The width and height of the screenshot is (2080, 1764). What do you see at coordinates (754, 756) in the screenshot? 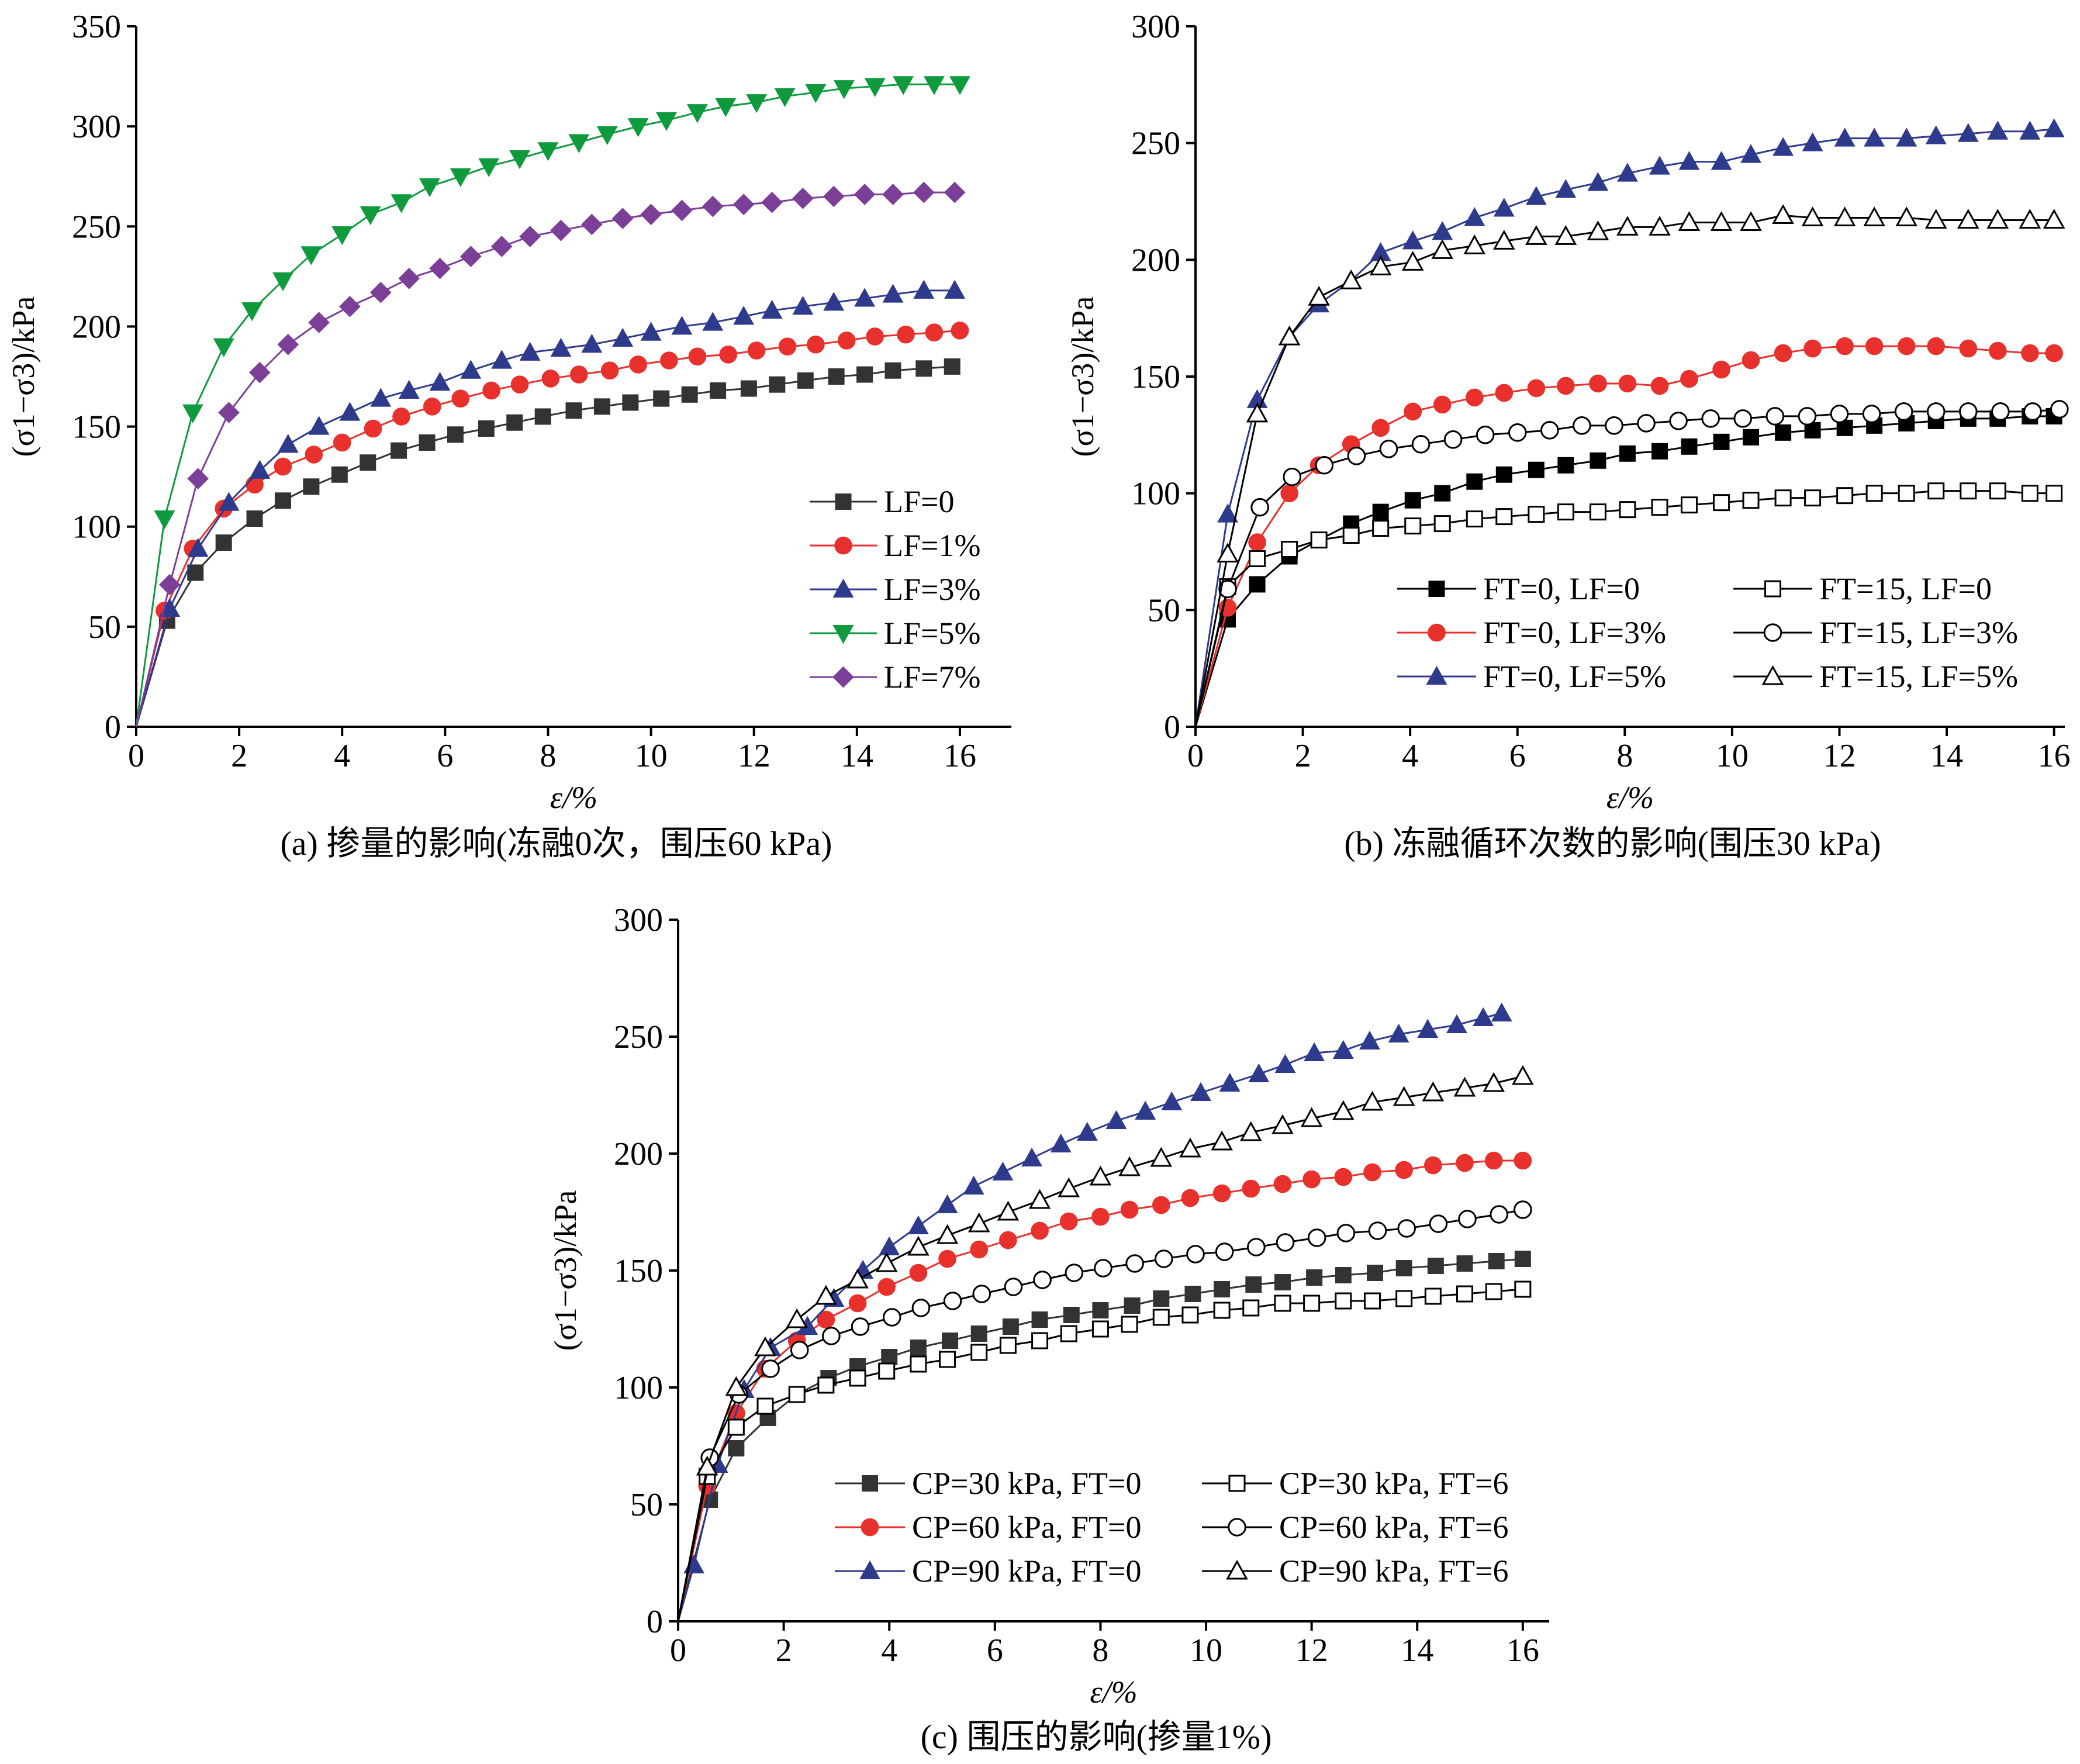
I see `x-tick-label: 12` at bounding box center [754, 756].